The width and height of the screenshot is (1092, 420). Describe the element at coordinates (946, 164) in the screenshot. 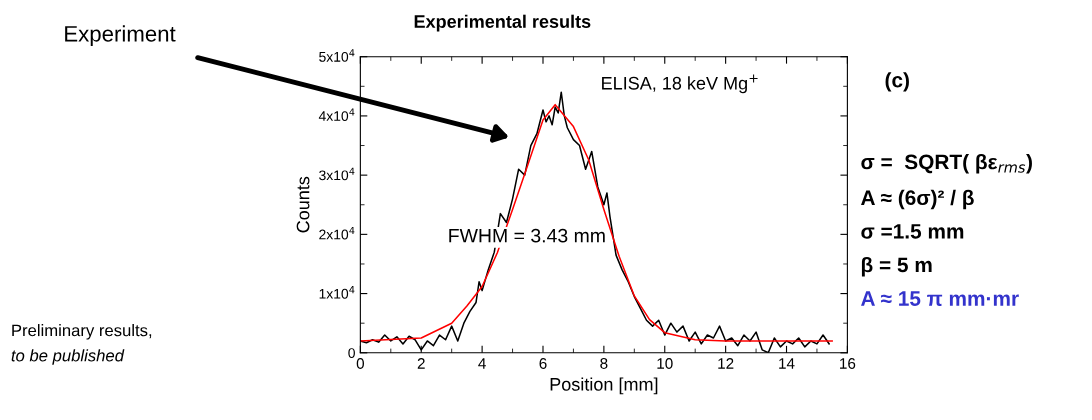

I see `text: σ = SQRT( βε$_{rms}$)` at that location.